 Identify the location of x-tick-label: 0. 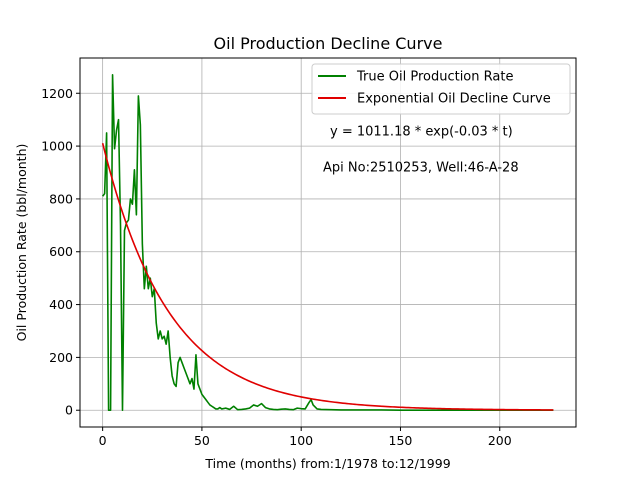
(103, 440).